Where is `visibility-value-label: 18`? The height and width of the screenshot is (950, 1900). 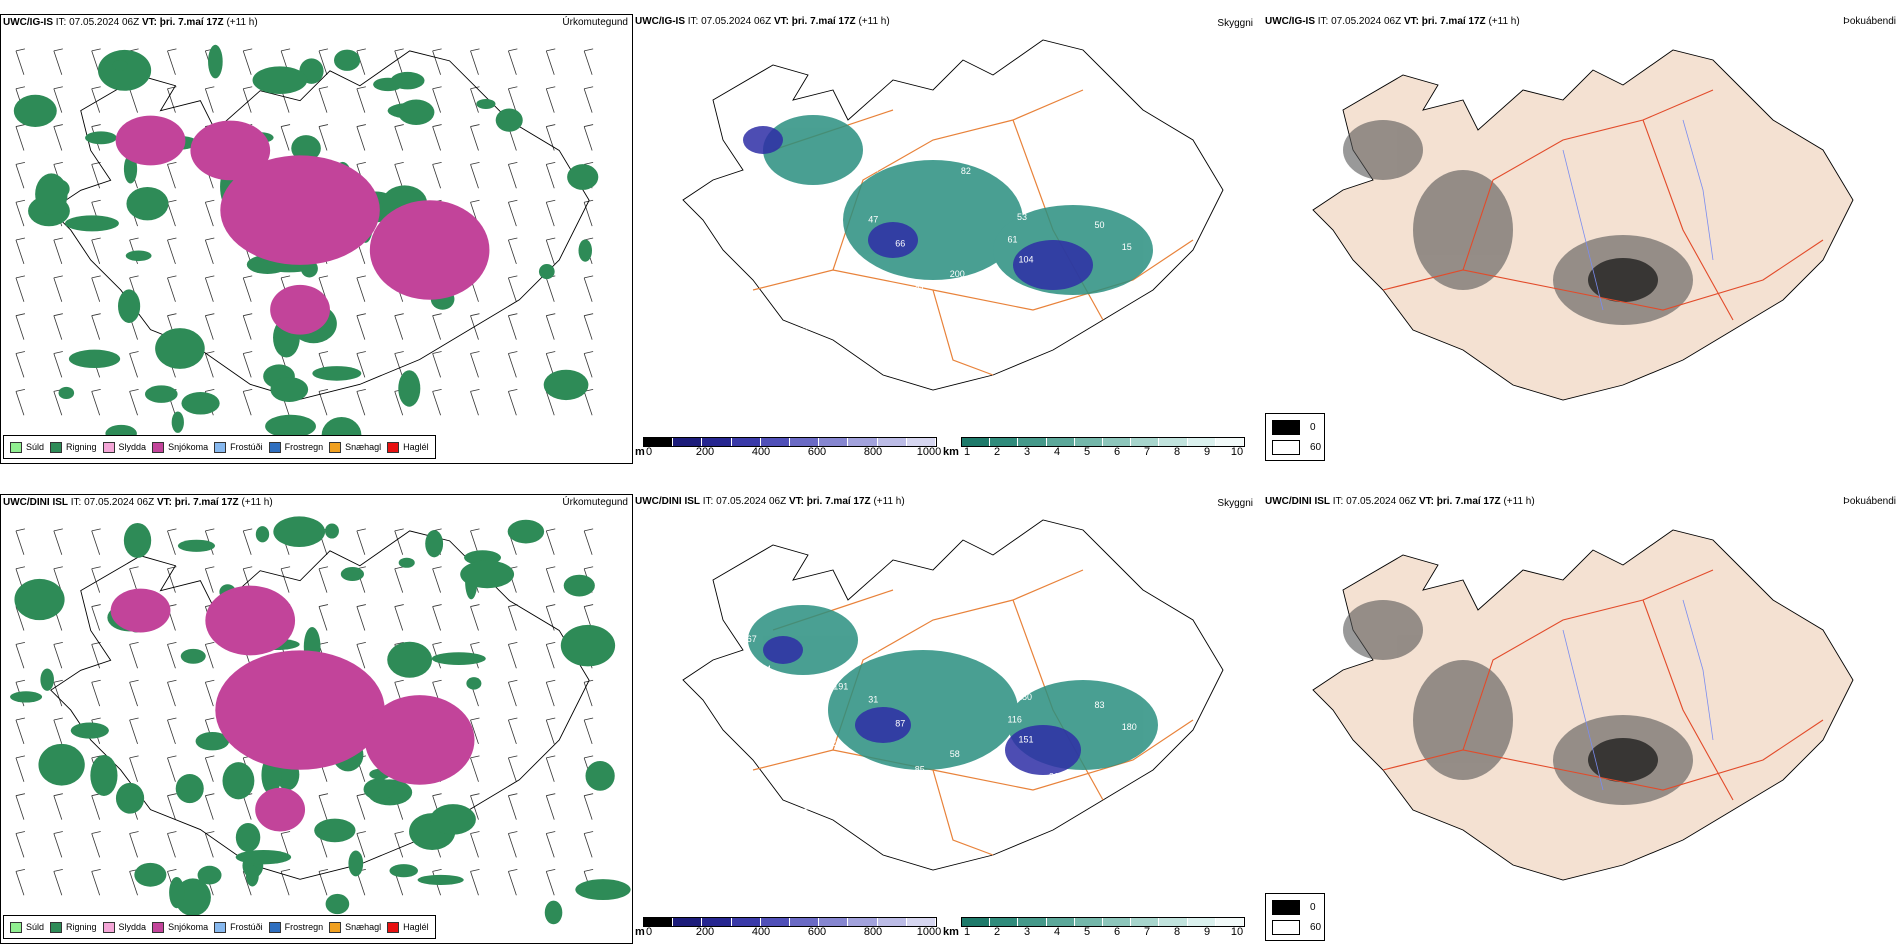
visibility-value-label: 18 is located at coordinates (1044, 122).